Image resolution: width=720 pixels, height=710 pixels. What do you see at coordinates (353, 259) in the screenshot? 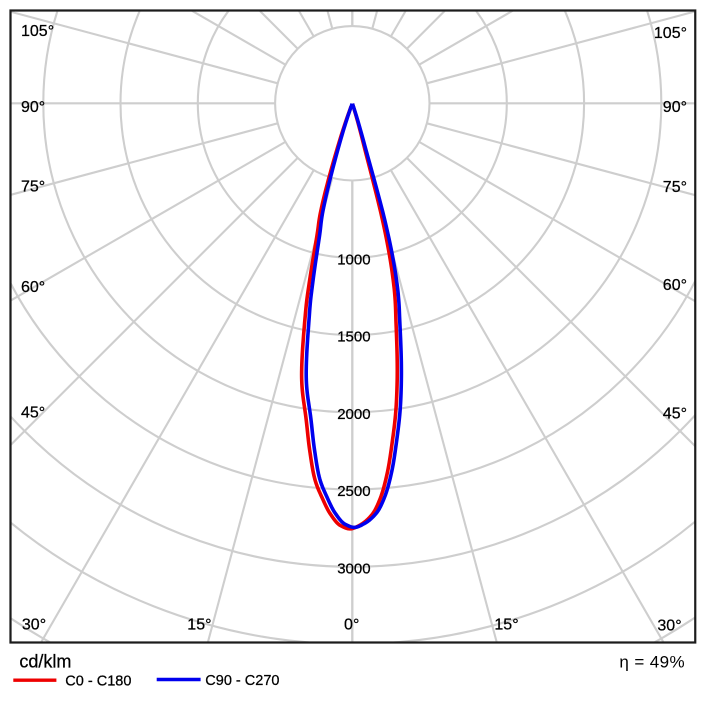
I see `svg-text: 1000` at bounding box center [353, 259].